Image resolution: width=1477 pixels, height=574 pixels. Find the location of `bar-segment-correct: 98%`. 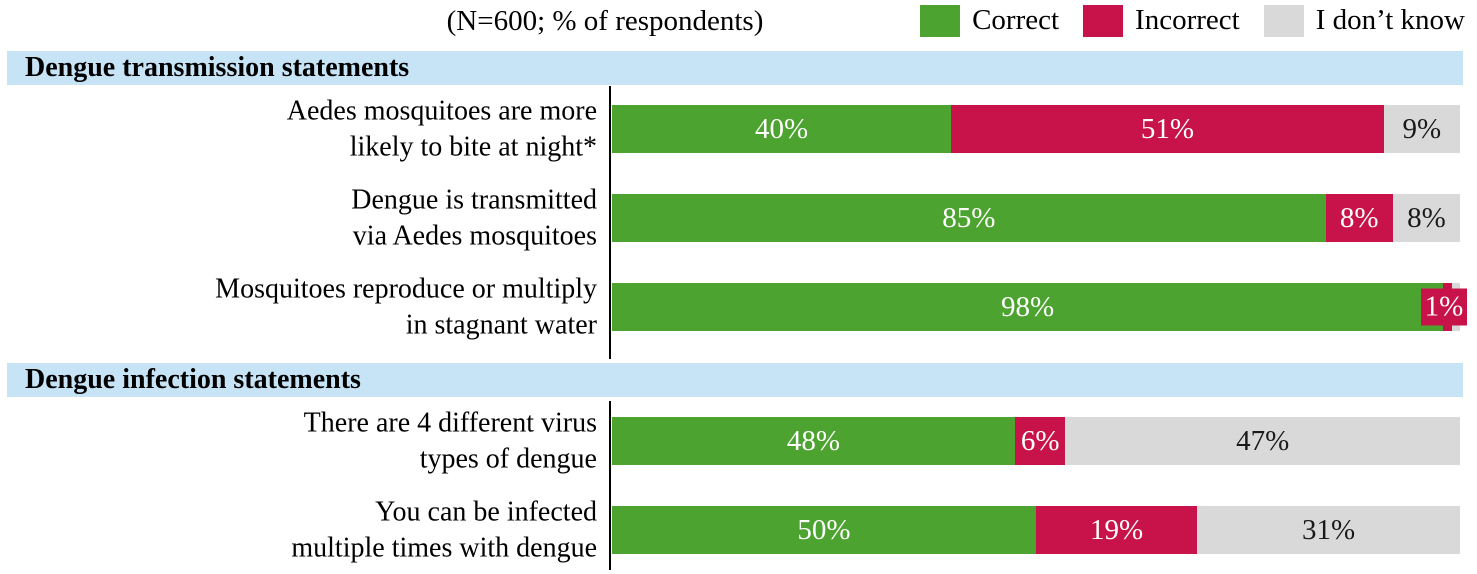

bar-segment-correct: 98% is located at coordinates (1028, 307).